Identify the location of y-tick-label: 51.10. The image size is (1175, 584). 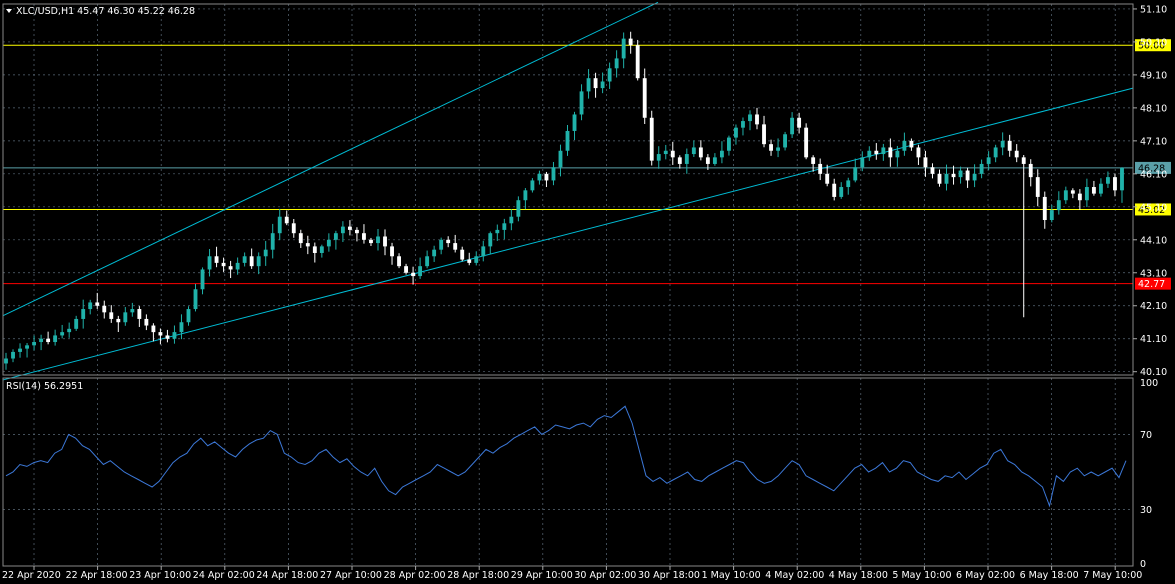
(1153, 9).